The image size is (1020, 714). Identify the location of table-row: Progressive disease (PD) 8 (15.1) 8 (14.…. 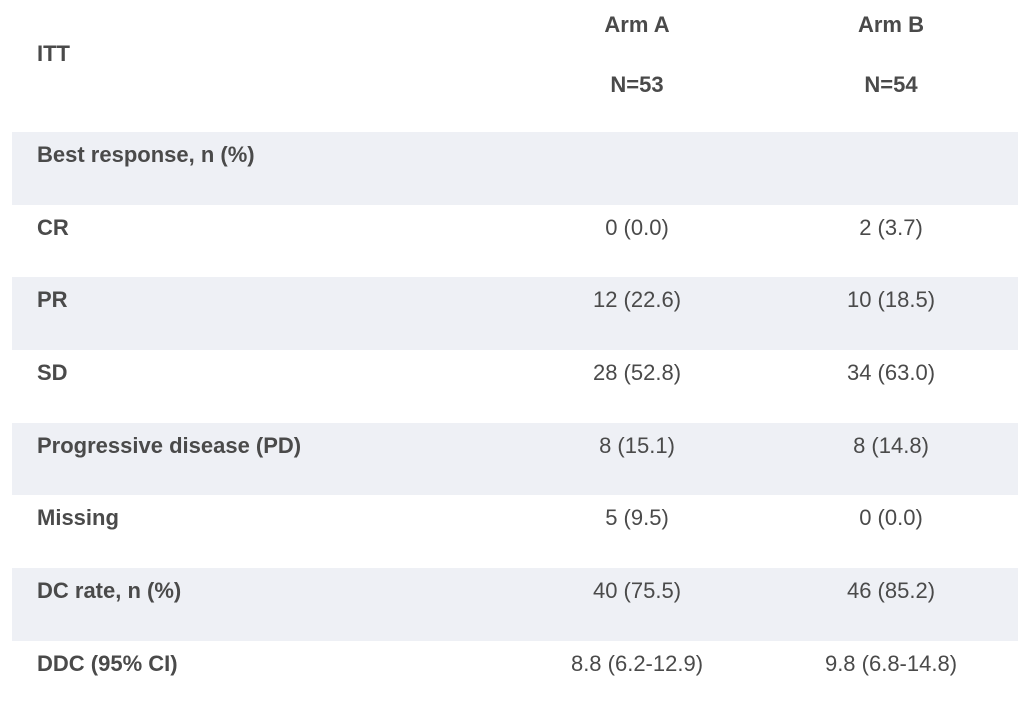
(515, 459).